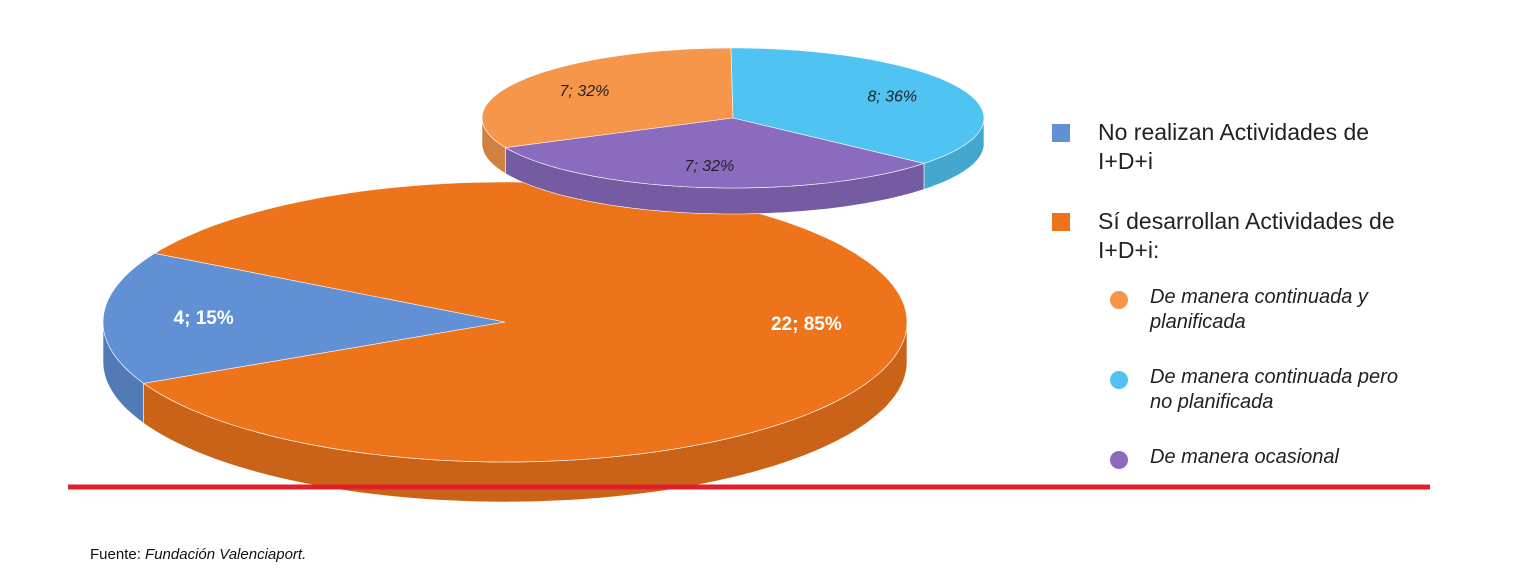 This screenshot has height=581, width=1527. What do you see at coordinates (806, 324) in the screenshot?
I see `data-label: 22; 85%` at bounding box center [806, 324].